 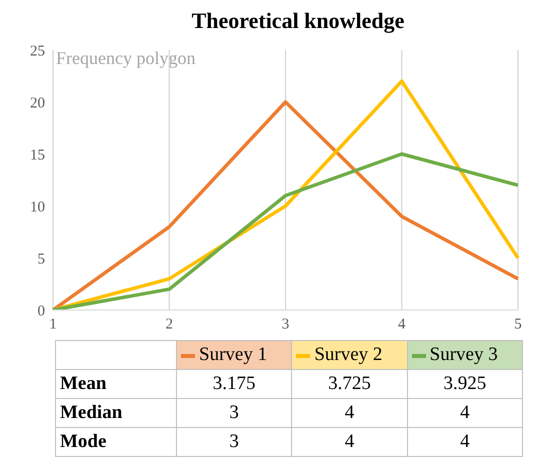 What do you see at coordinates (169, 324) in the screenshot?
I see `x-tick-label: 2` at bounding box center [169, 324].